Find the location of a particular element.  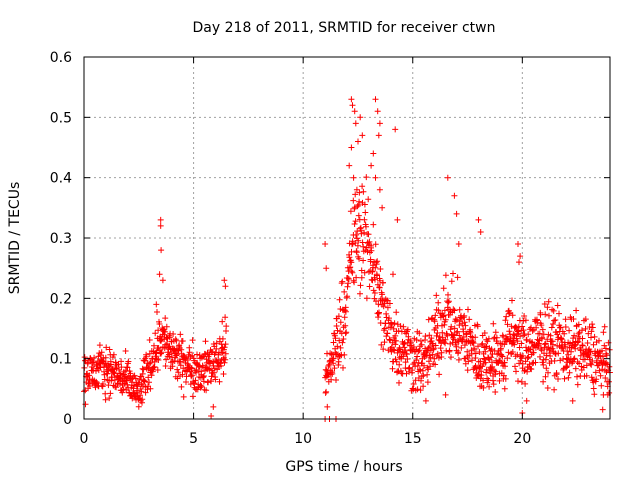

x-tick-label: 0 is located at coordinates (84, 439).